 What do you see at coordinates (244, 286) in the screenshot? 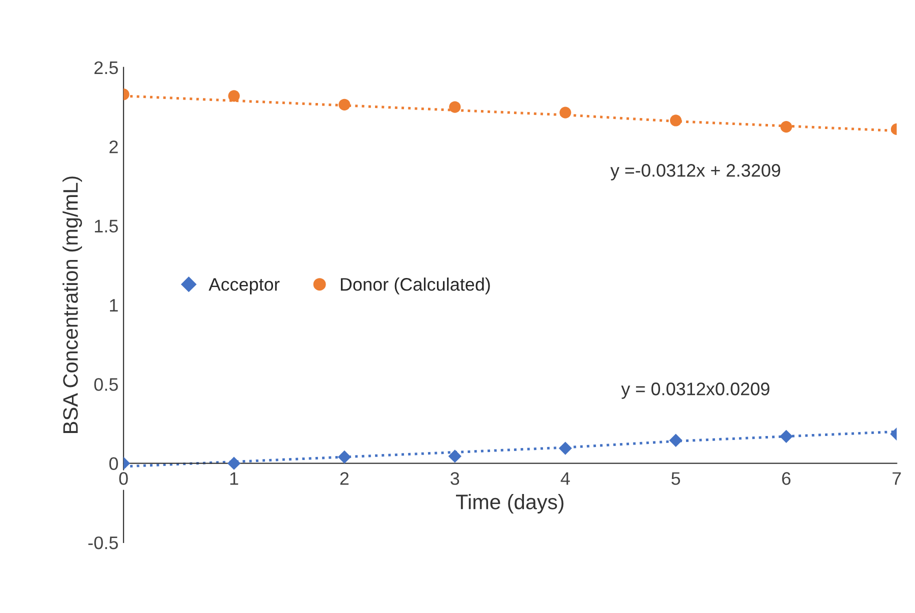
I see `legend-label: Acceptor` at bounding box center [244, 286].